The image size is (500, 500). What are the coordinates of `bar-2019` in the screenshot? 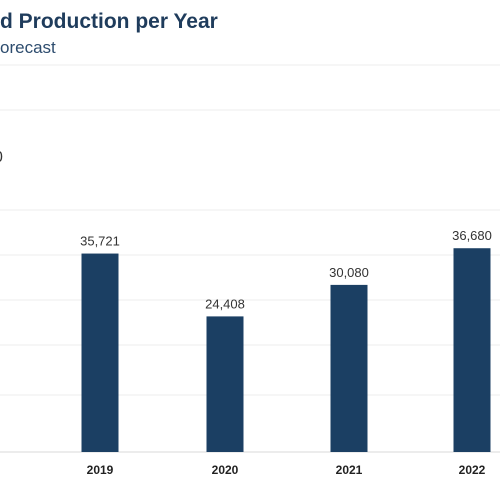 It's located at (100, 352).